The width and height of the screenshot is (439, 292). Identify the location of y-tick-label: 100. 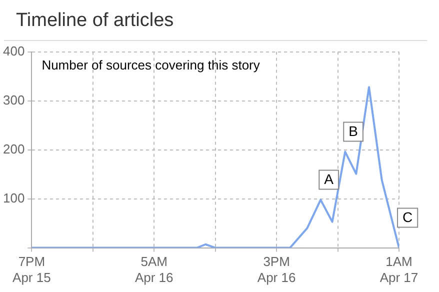
(13, 198).